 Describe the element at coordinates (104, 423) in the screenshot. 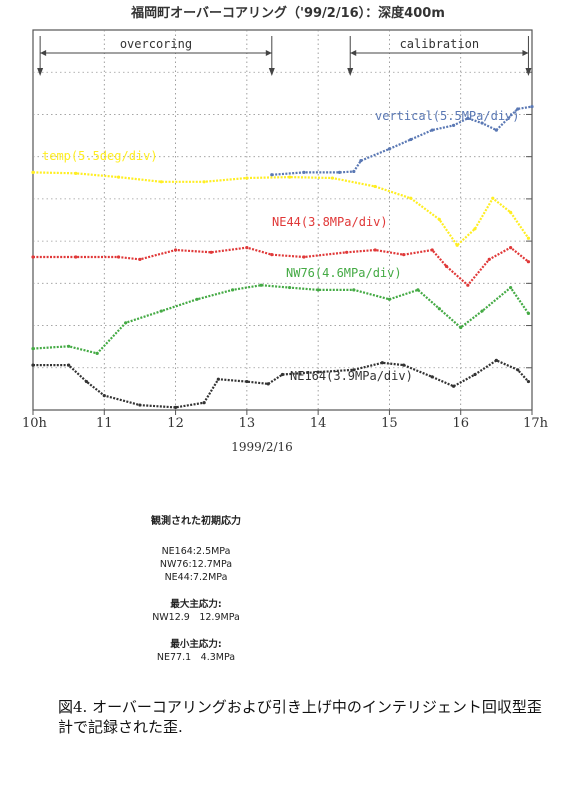

I see `x-tick-label: 11` at that location.